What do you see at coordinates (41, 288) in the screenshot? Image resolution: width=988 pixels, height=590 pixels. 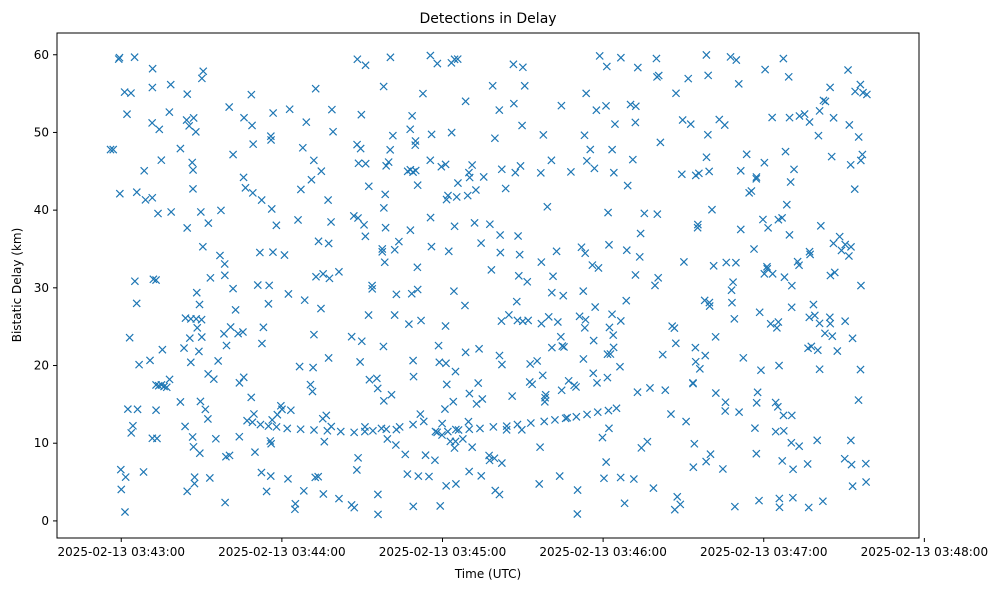 I see `y-tick-label: 30` at bounding box center [41, 288].